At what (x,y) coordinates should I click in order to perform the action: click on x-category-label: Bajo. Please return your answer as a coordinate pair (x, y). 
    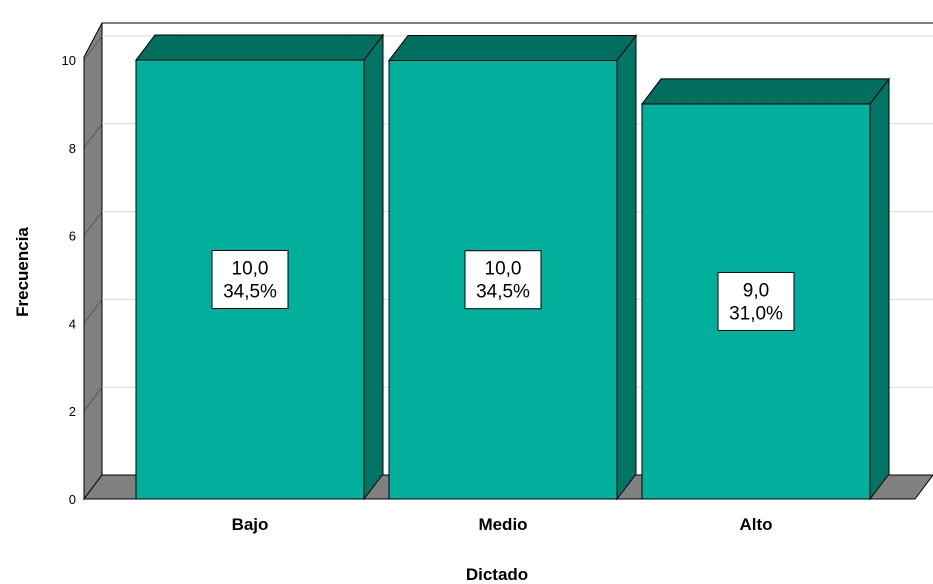
    Looking at the image, I should click on (250, 524).